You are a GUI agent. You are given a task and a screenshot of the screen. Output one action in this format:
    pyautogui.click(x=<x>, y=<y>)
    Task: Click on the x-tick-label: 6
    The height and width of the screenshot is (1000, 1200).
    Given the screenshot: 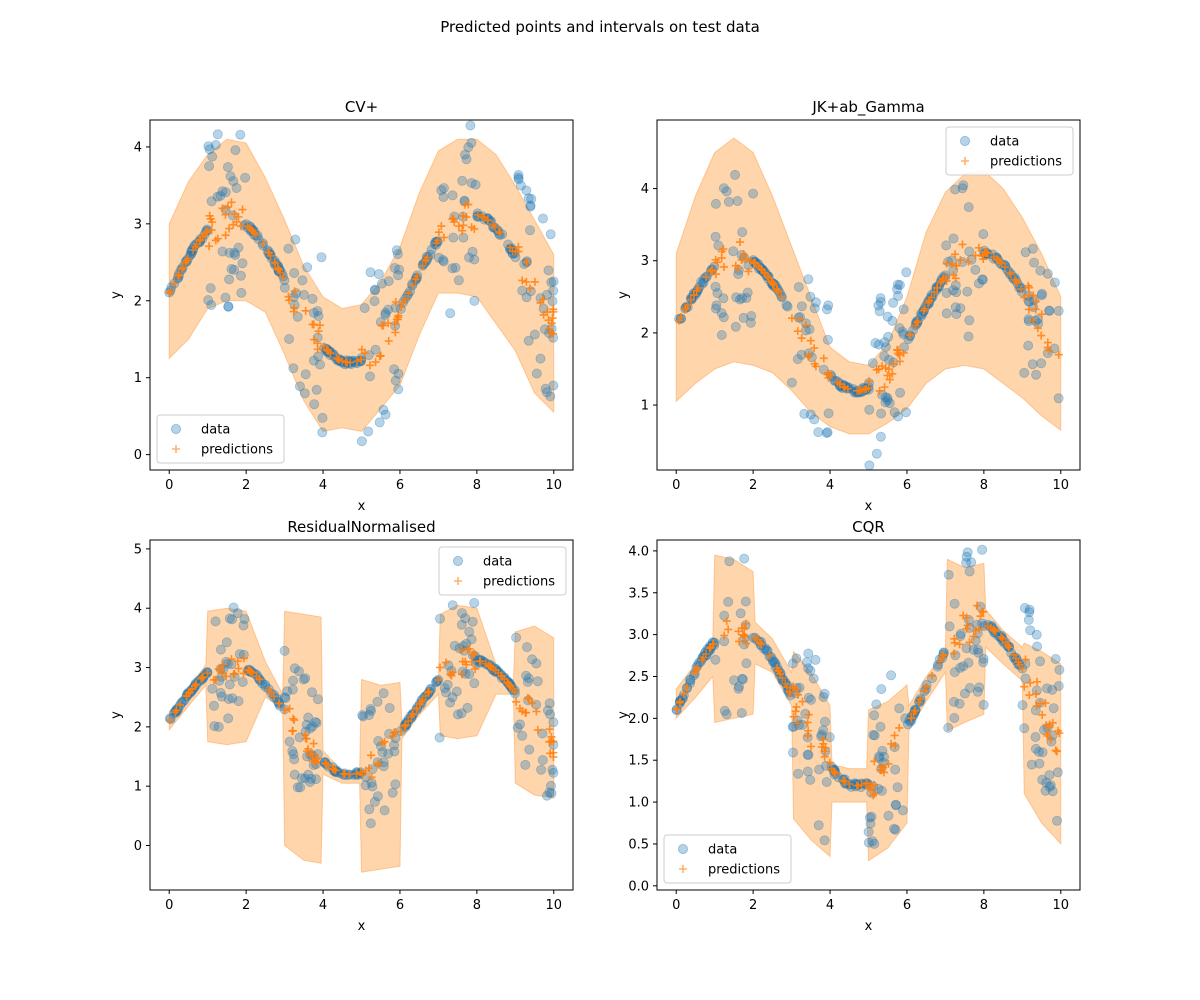 What is the action you would take?
    pyautogui.click(x=400, y=485)
    